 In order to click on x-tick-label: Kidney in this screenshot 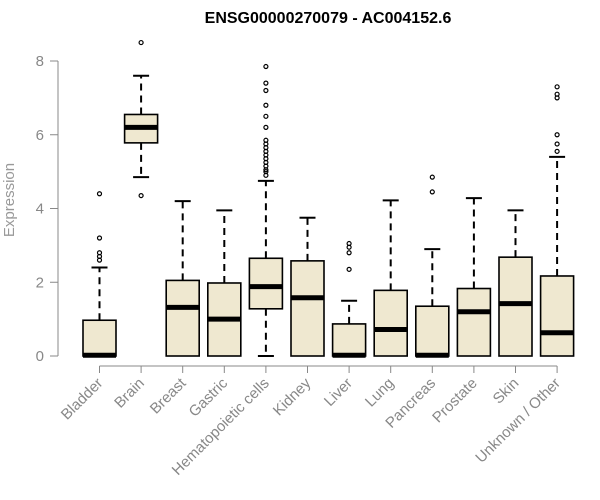, I will do `click(292, 396)`.